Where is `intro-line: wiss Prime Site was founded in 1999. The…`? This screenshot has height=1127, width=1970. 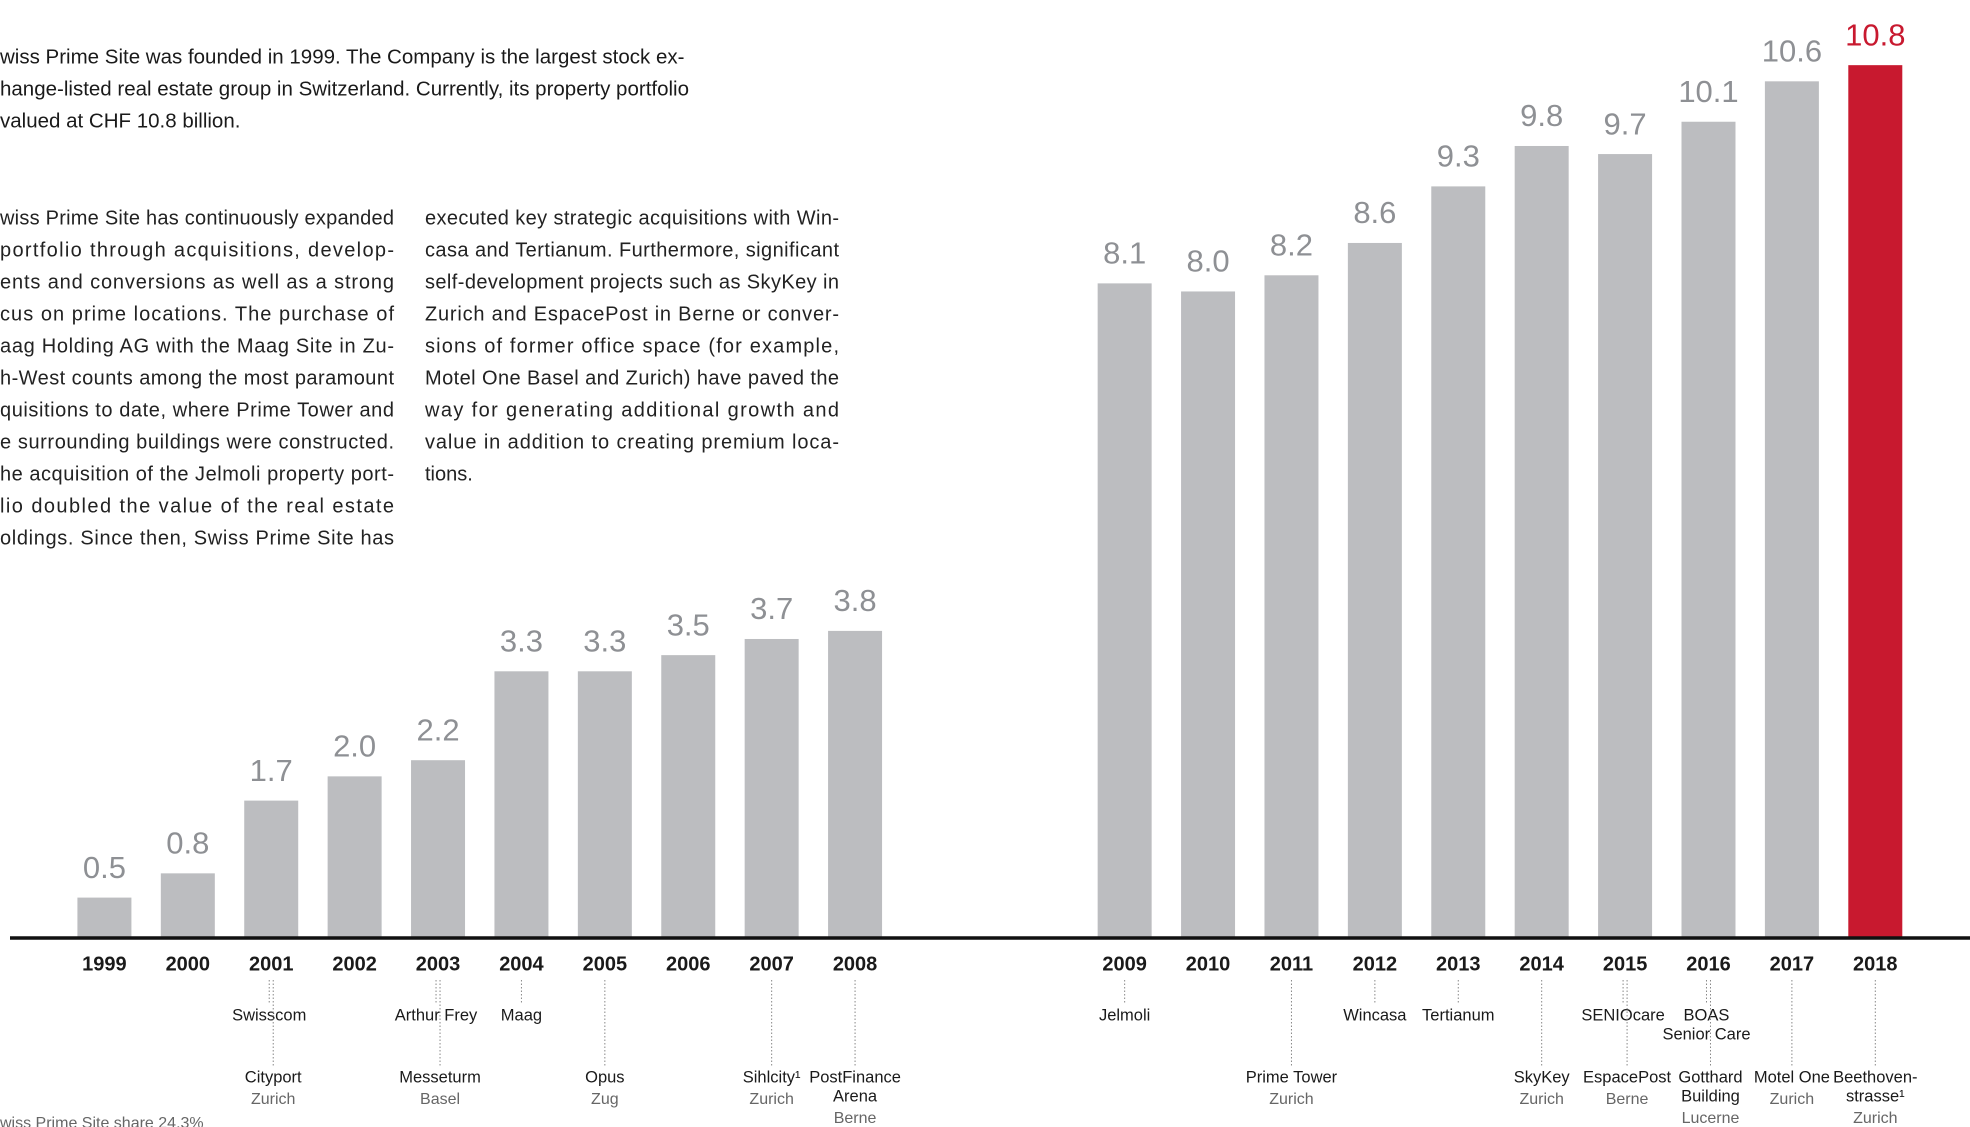
intro-line: wiss Prime Site was founded in 1999. The… is located at coordinates (342, 56).